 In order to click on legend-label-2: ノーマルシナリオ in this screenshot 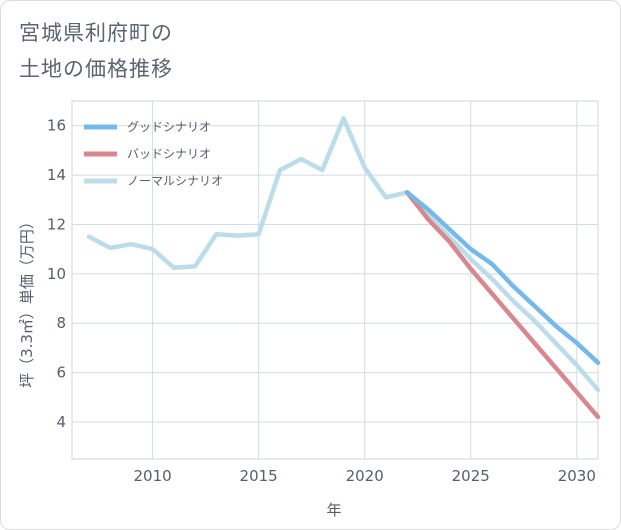, I will do `click(175, 181)`.